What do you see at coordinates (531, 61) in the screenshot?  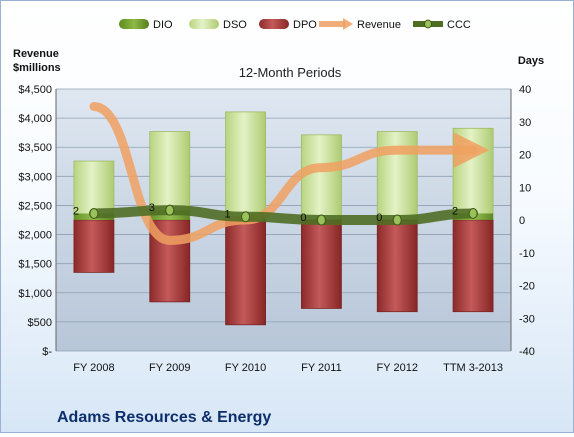 I see `right-axis-label: Days` at bounding box center [531, 61].